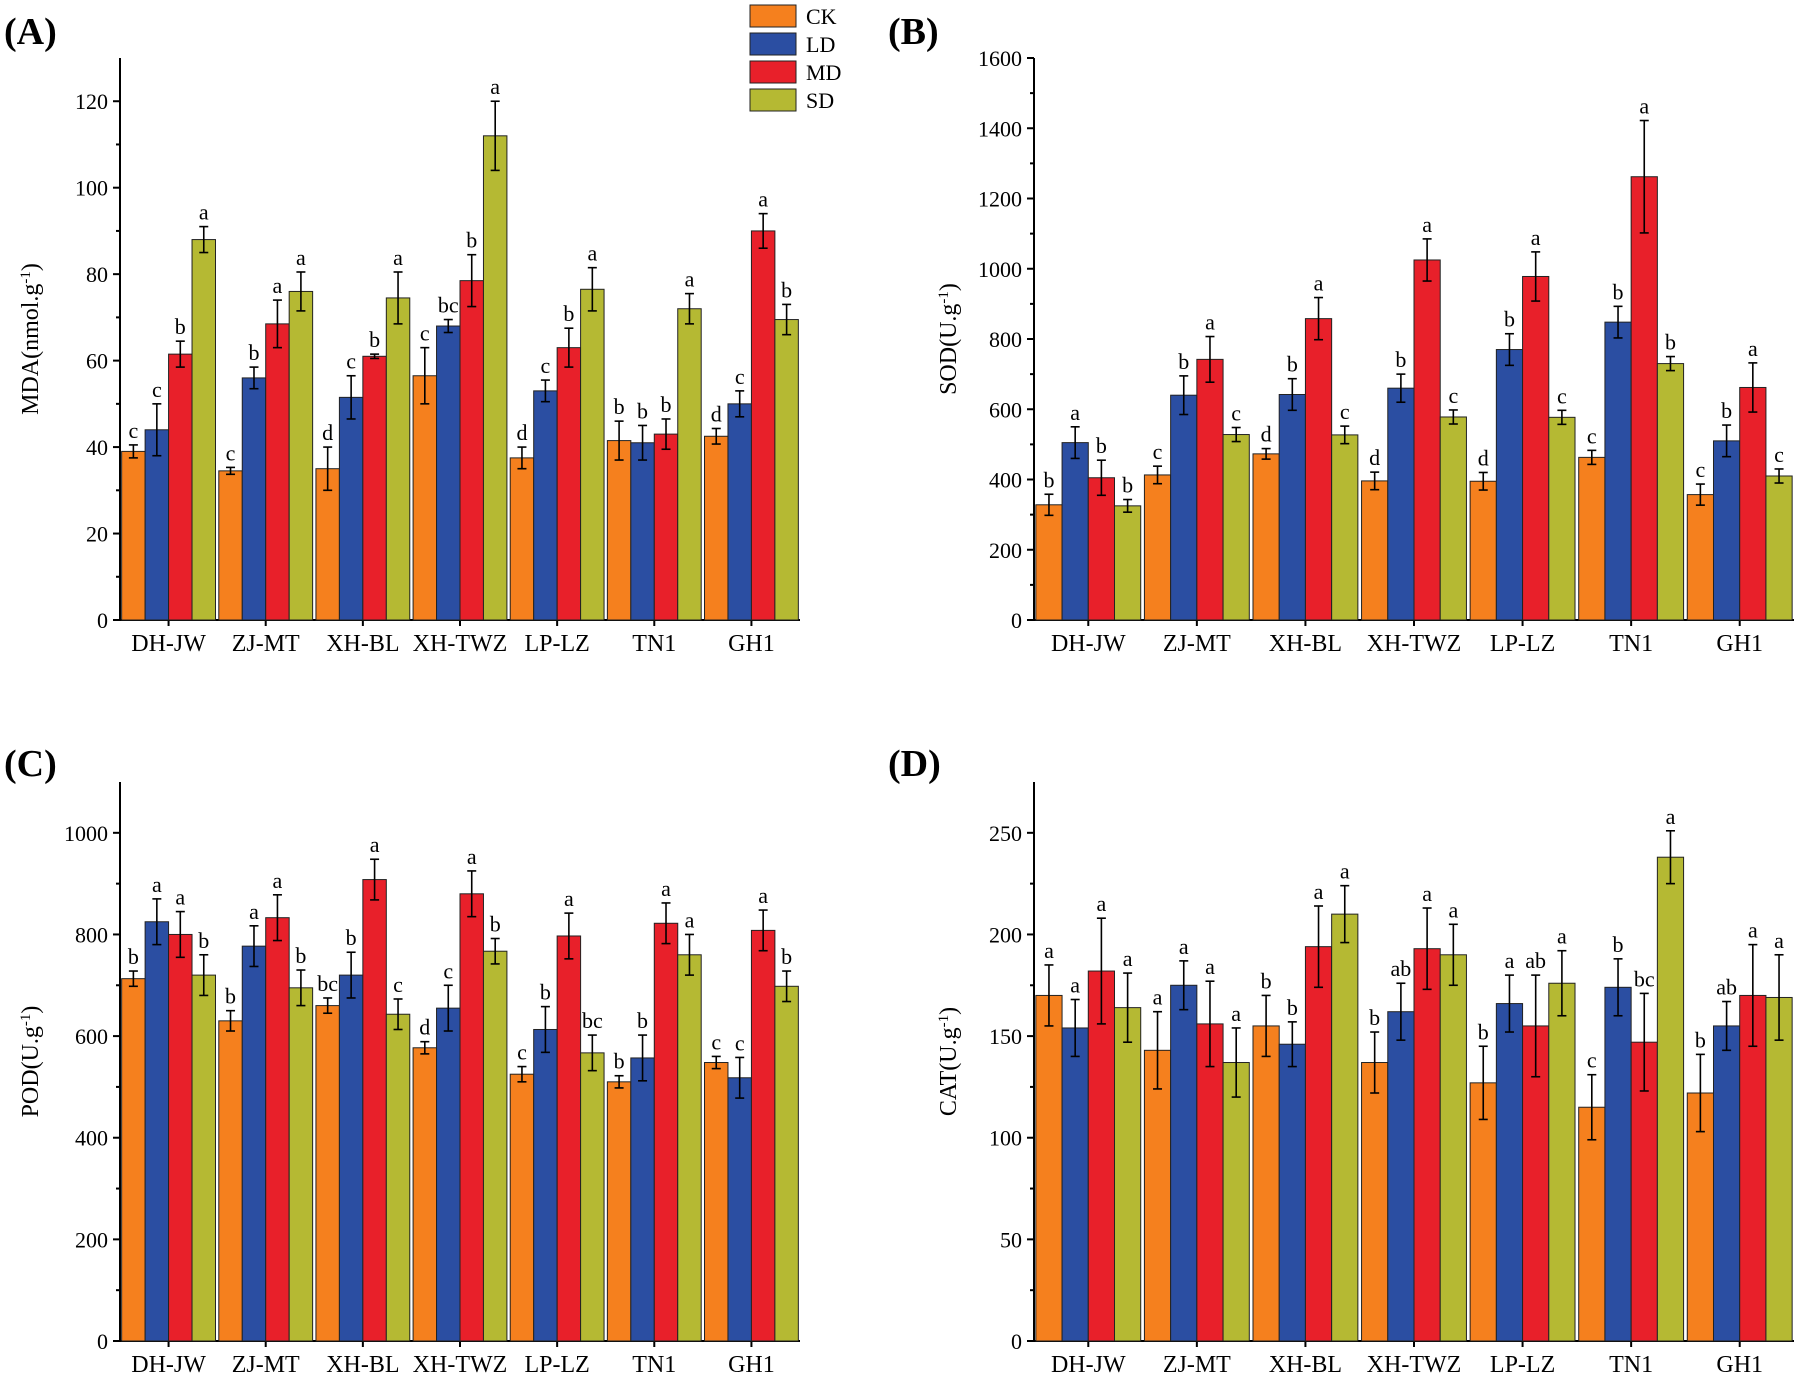  What do you see at coordinates (168, 1365) in the screenshot?
I see `x-category-label: DH-JW` at bounding box center [168, 1365].